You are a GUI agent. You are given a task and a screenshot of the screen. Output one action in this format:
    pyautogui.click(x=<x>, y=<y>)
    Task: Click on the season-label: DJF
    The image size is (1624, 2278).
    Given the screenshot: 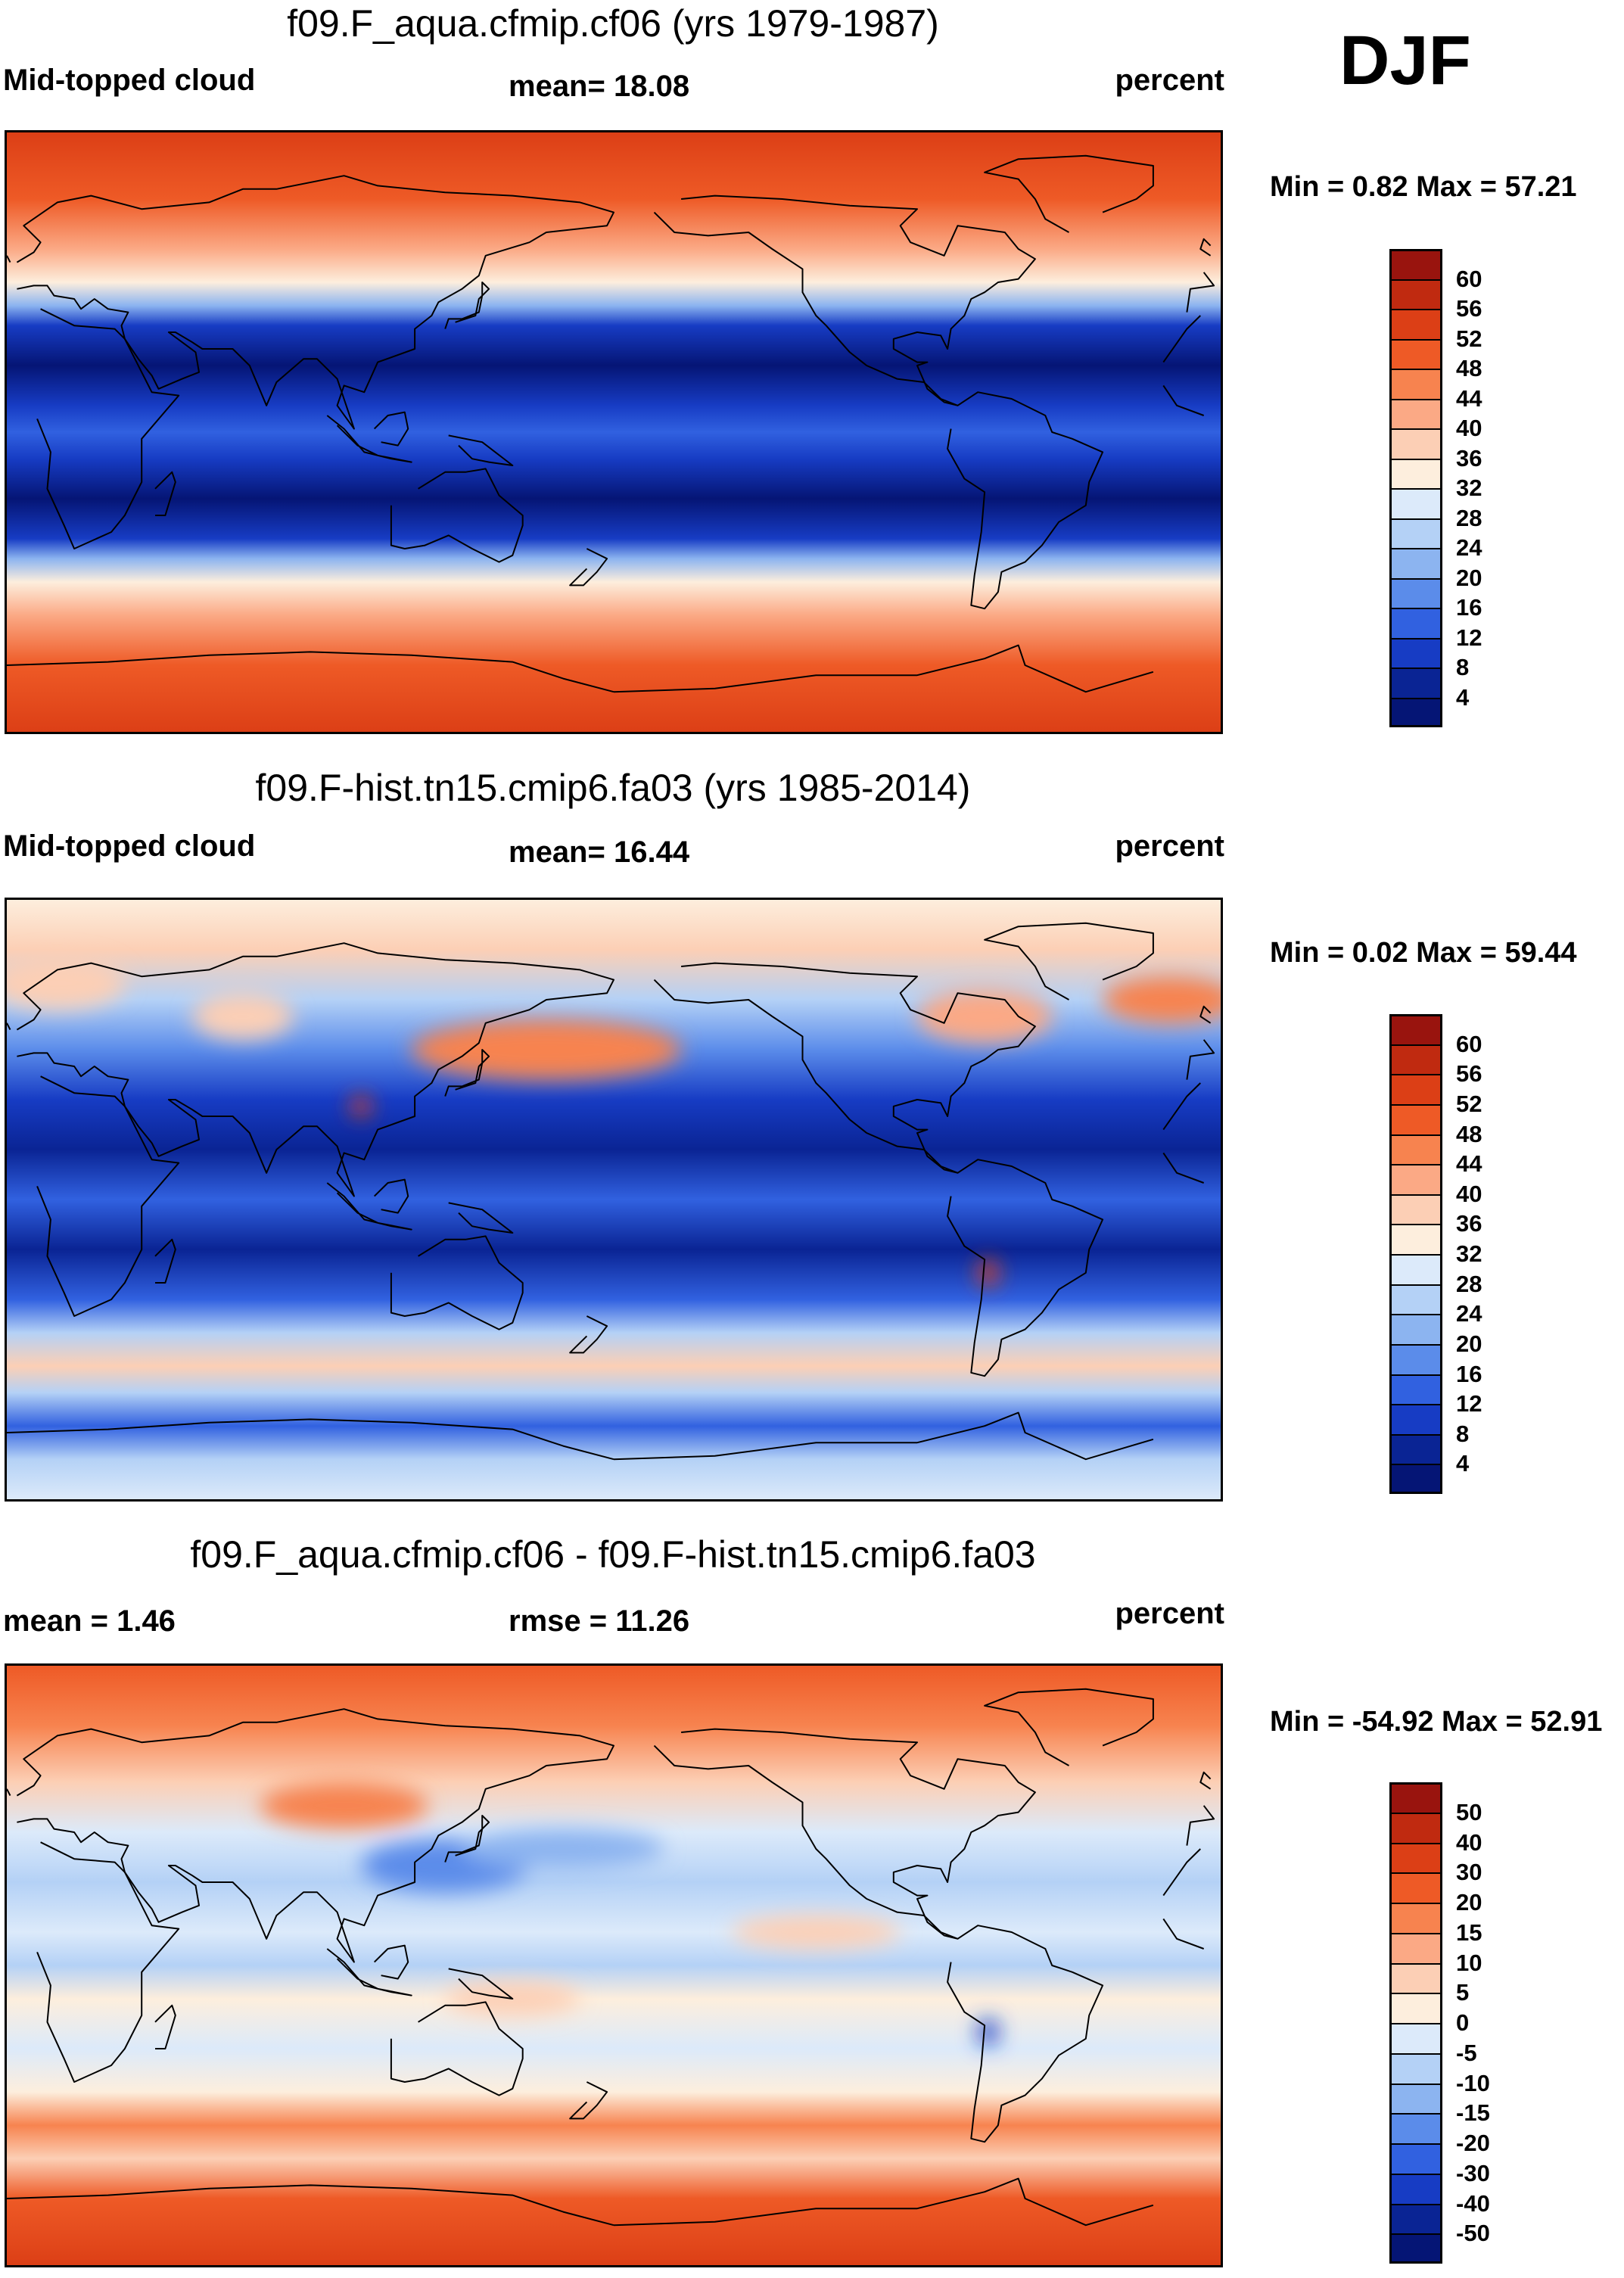 What is the action you would take?
    pyautogui.click(x=1405, y=60)
    